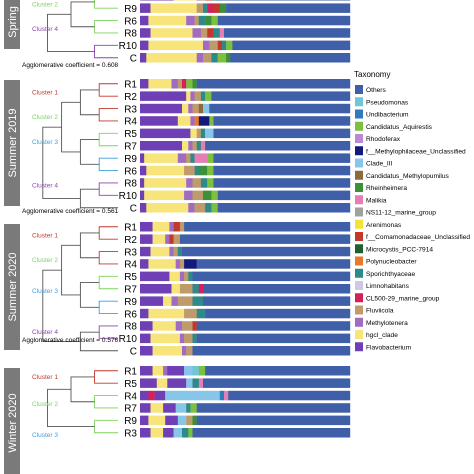 This screenshot has width=474, height=474. Describe the element at coordinates (45, 435) in the screenshot. I see `cluster-label: Cluster 3` at that location.